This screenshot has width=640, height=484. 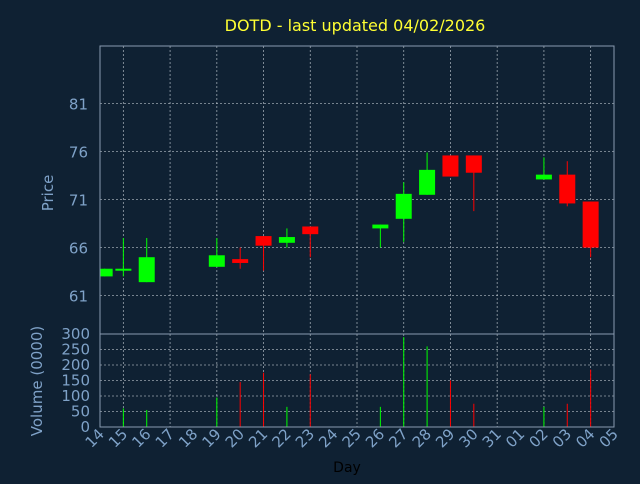 I want to click on x-tick-label: 30, so click(x=468, y=438).